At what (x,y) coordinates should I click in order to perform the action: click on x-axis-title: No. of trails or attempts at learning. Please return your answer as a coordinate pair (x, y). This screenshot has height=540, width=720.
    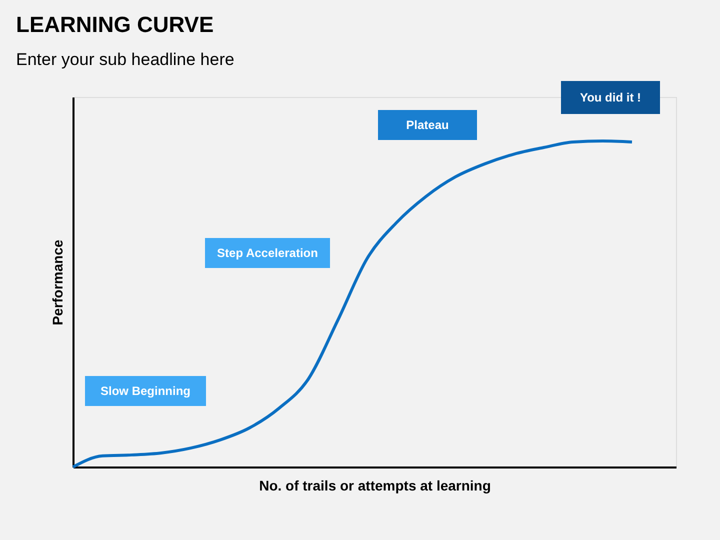
    Looking at the image, I should click on (375, 486).